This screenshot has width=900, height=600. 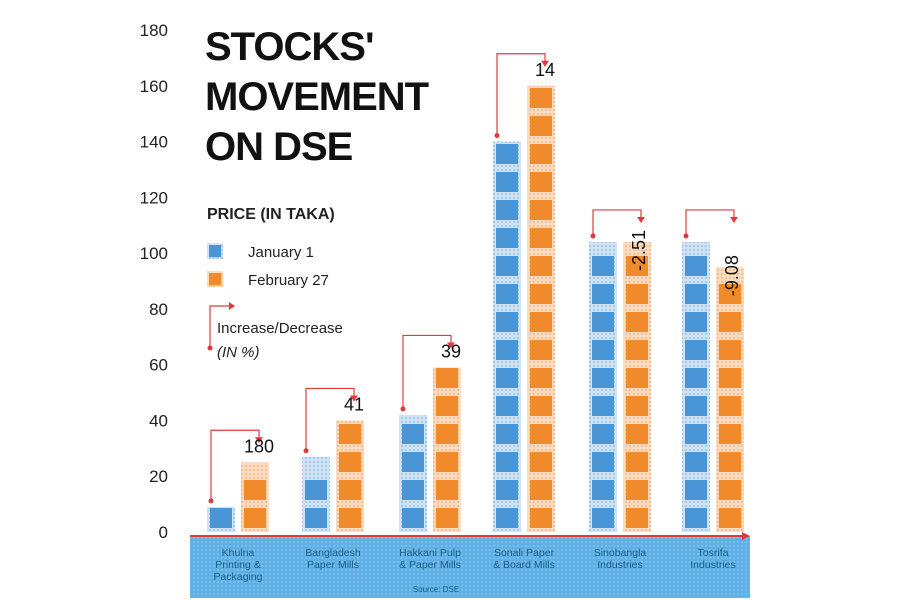 I want to click on bar-feb-body, so click(x=447, y=449).